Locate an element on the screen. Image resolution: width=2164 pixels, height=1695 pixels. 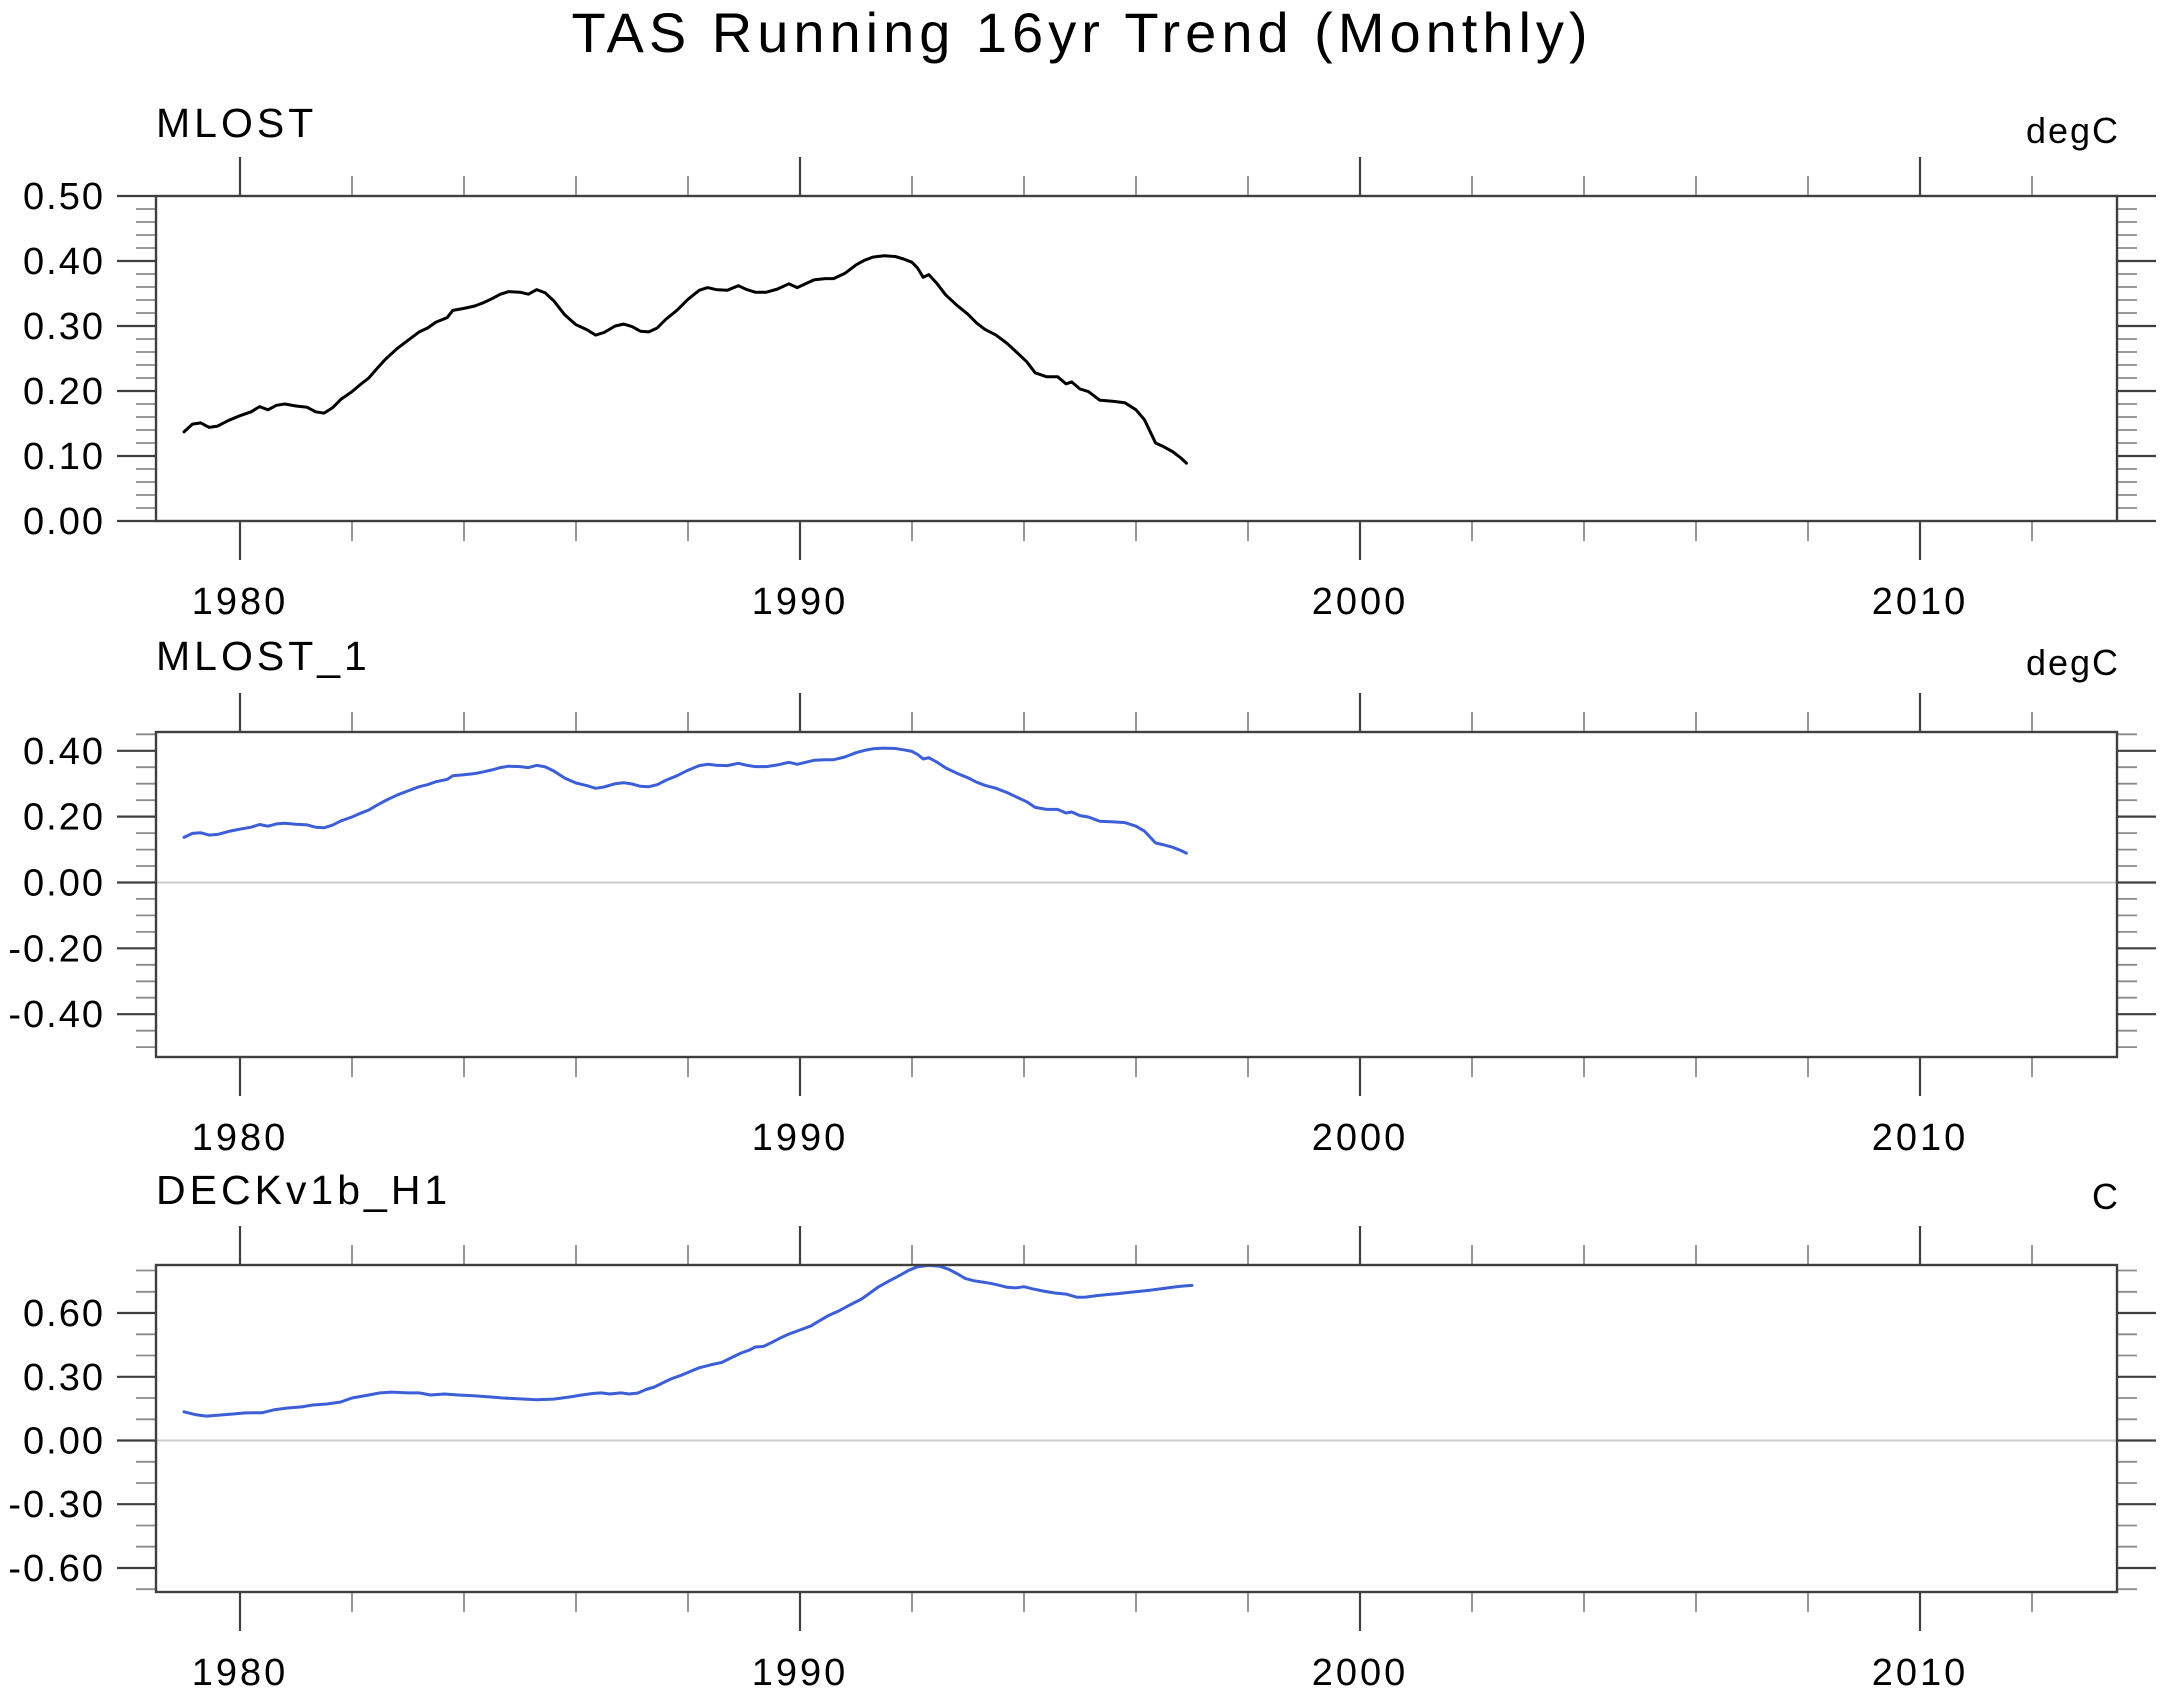
chart-title-mlost: MLOST is located at coordinates (237, 123).